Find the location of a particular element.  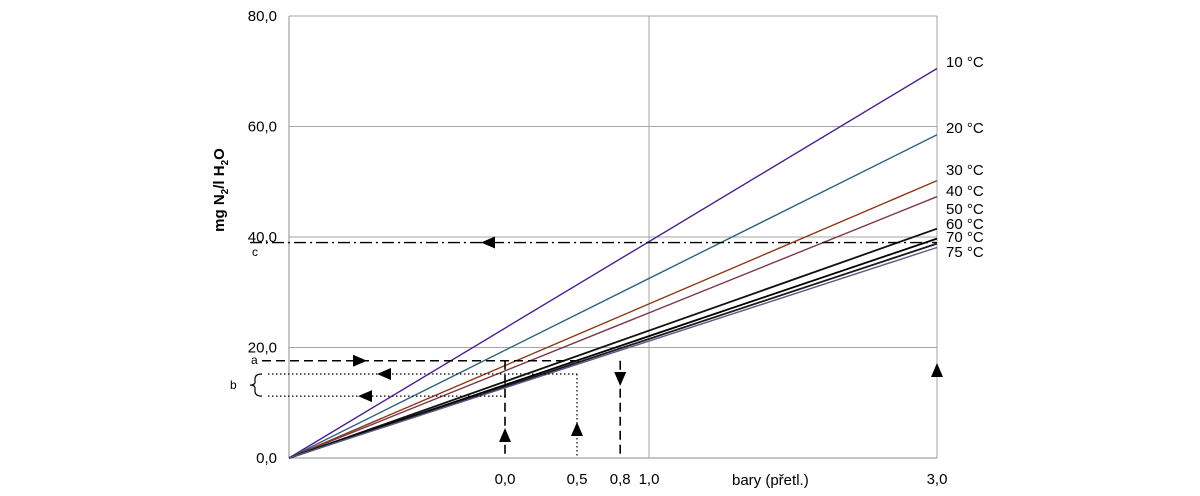

series-label: 75 °C is located at coordinates (965, 252).